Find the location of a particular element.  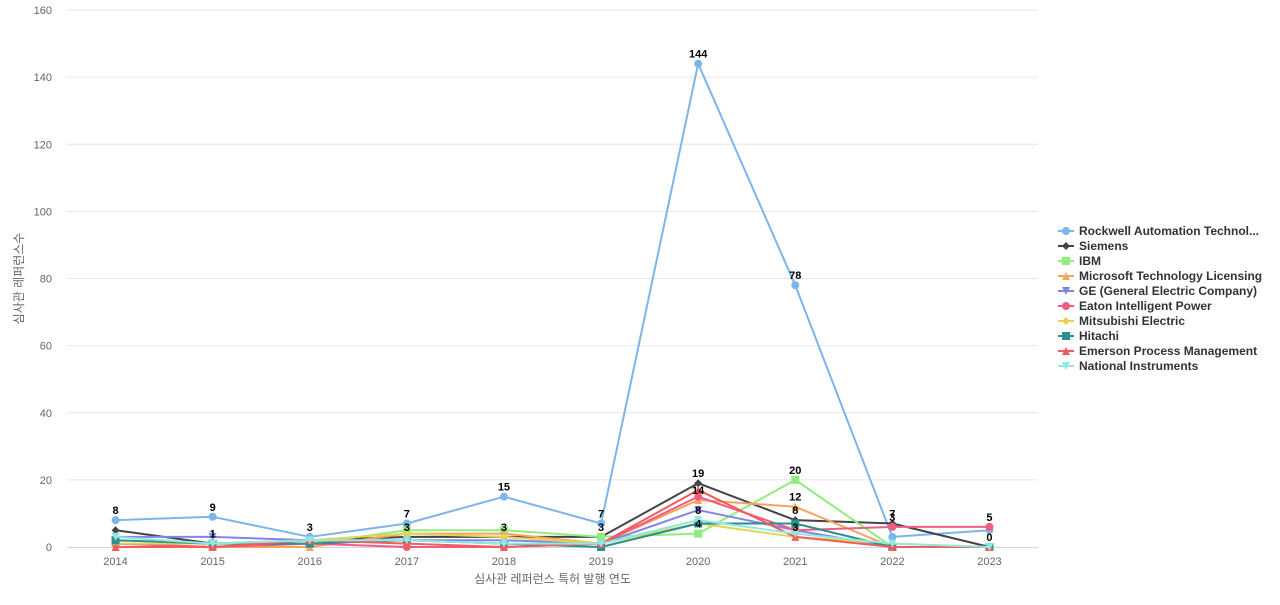

y-tick-label: 40 is located at coordinates (46, 414).